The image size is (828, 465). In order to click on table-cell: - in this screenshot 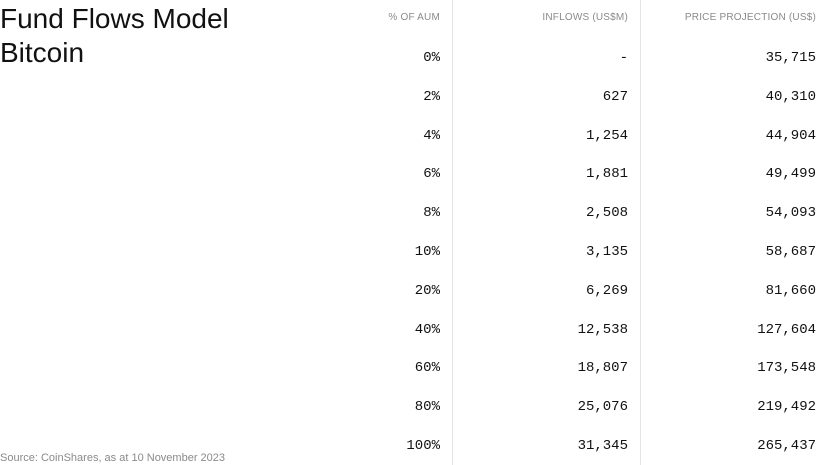, I will do `click(623, 58)`.